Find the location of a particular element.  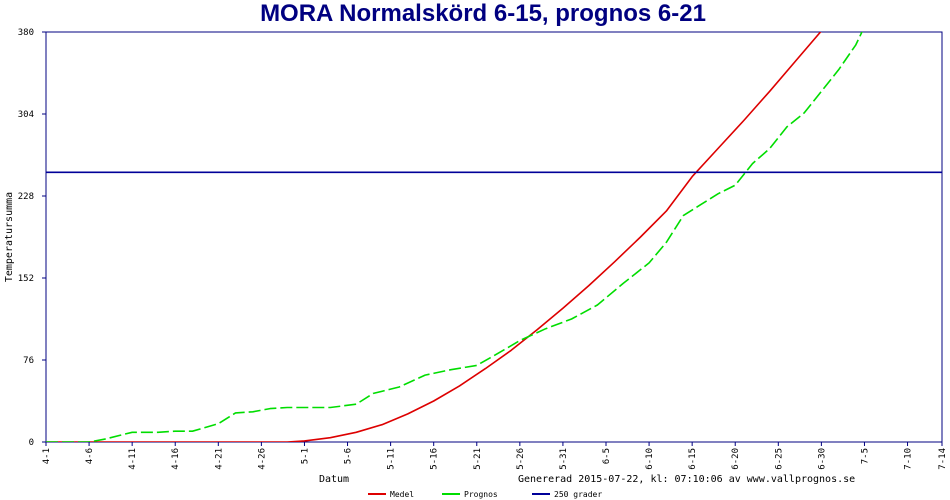

legend: Medel Prognos 250 grader is located at coordinates (485, 494).